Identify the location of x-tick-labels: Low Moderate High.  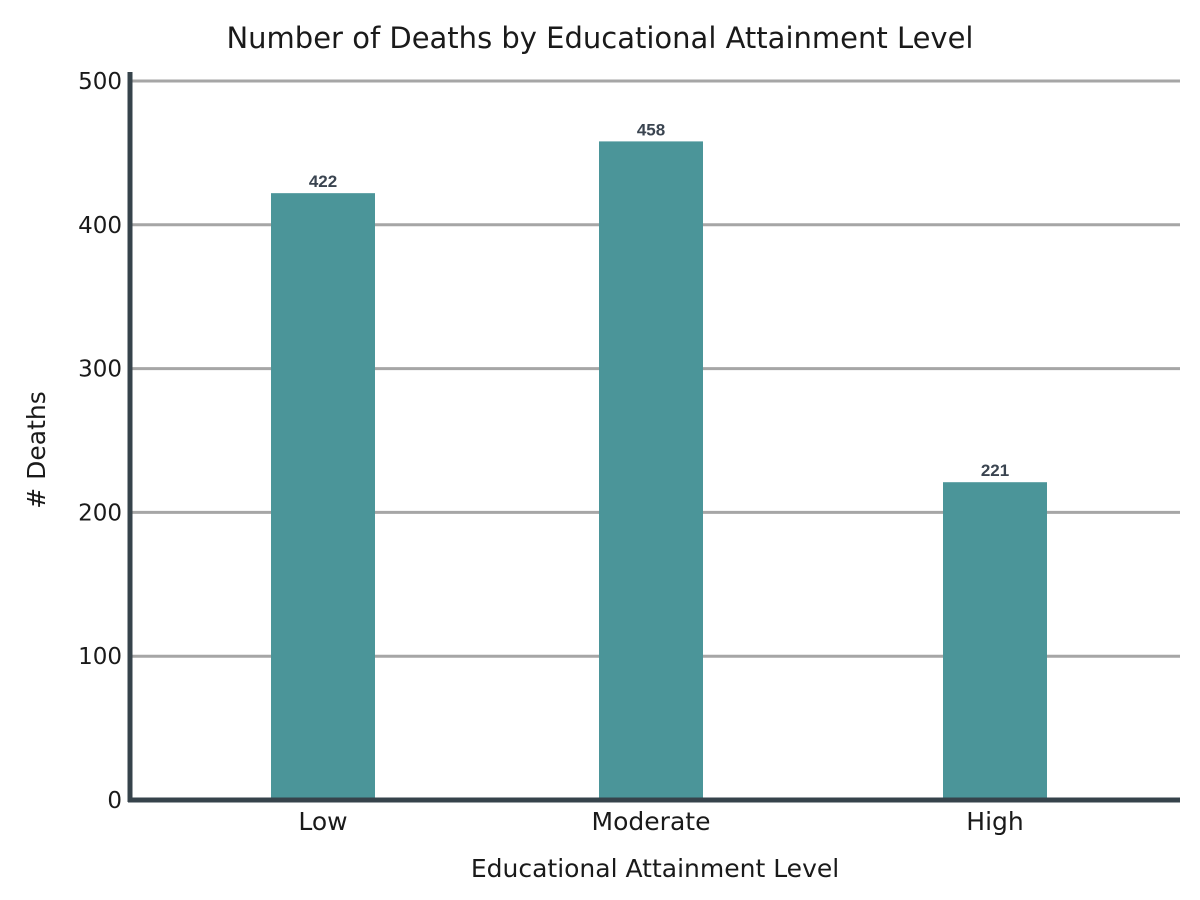
(660, 821).